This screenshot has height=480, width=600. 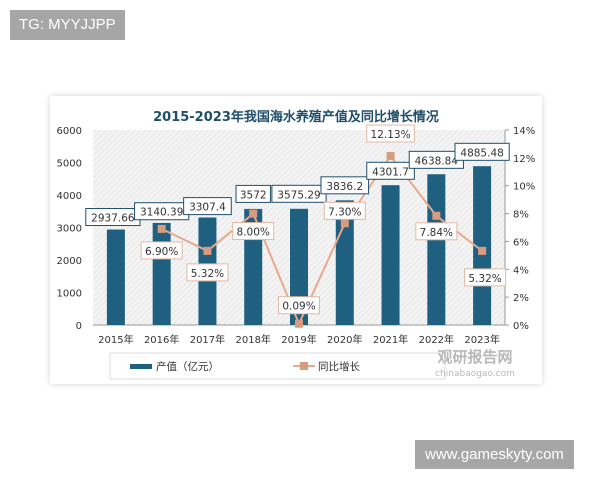 I want to click on watermark-tg: TG: MYYJJPP, so click(x=67, y=25).